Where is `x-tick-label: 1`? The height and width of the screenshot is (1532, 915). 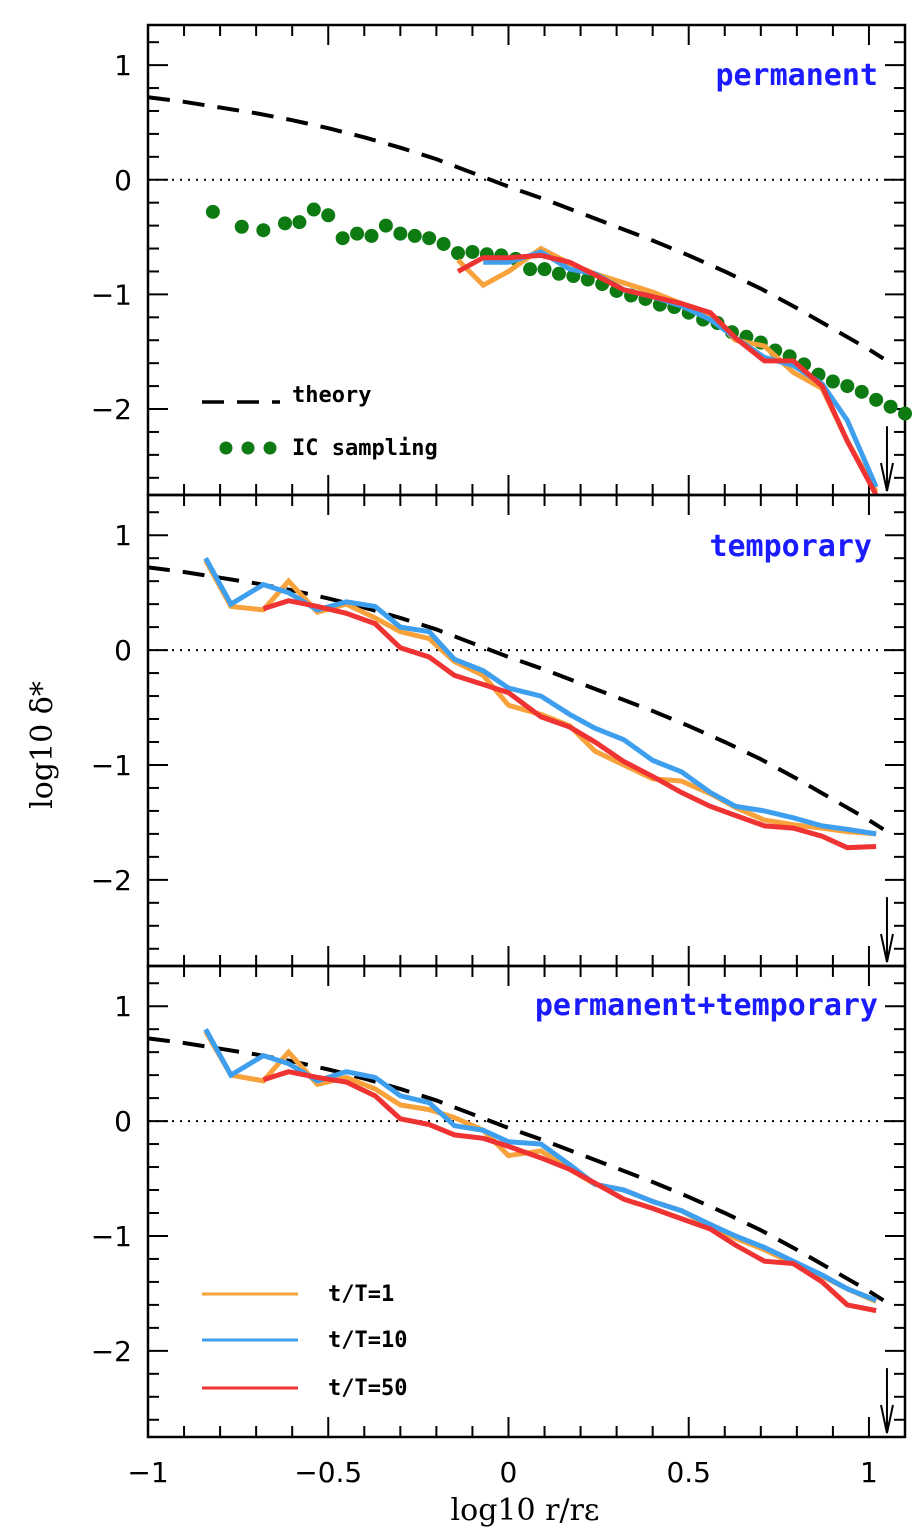
x-tick-label: 1 is located at coordinates (869, 1472).